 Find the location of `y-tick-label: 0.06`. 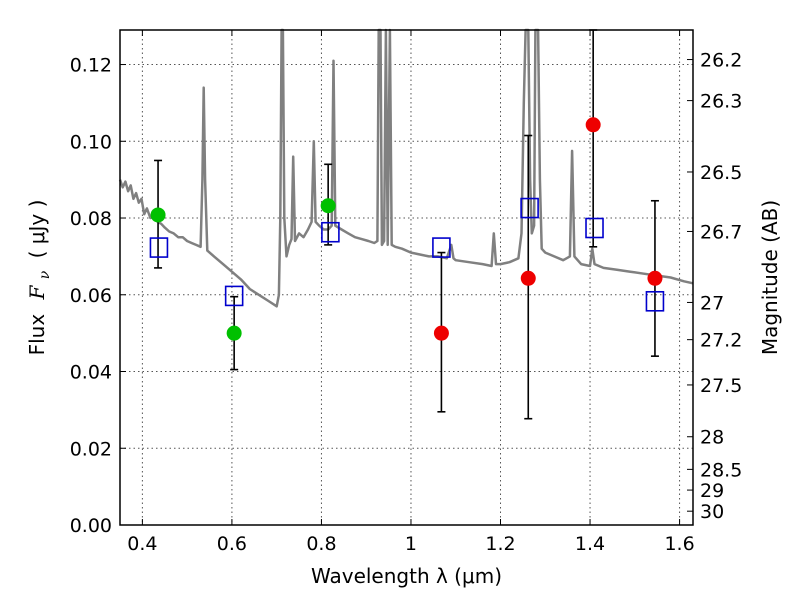

y-tick-label: 0.06 is located at coordinates (91, 296).